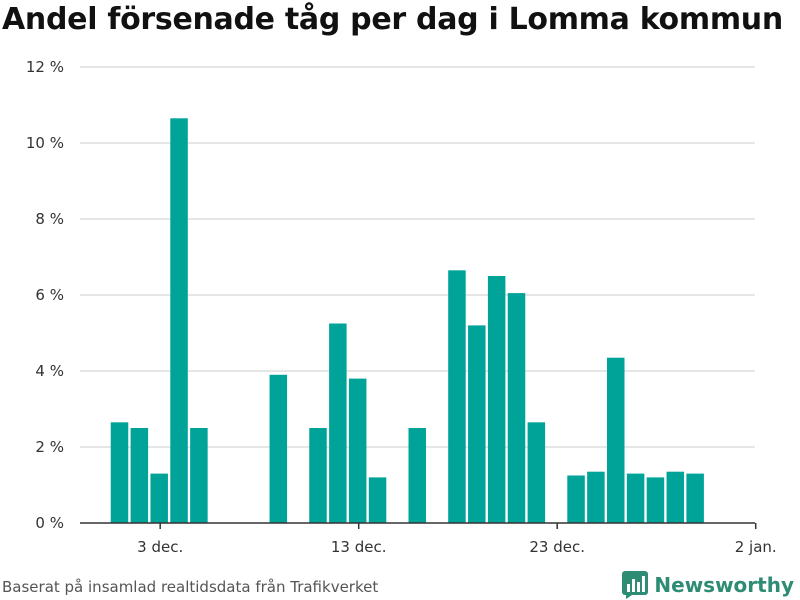  What do you see at coordinates (49, 447) in the screenshot?
I see `y-tick-label: 2 %` at bounding box center [49, 447].